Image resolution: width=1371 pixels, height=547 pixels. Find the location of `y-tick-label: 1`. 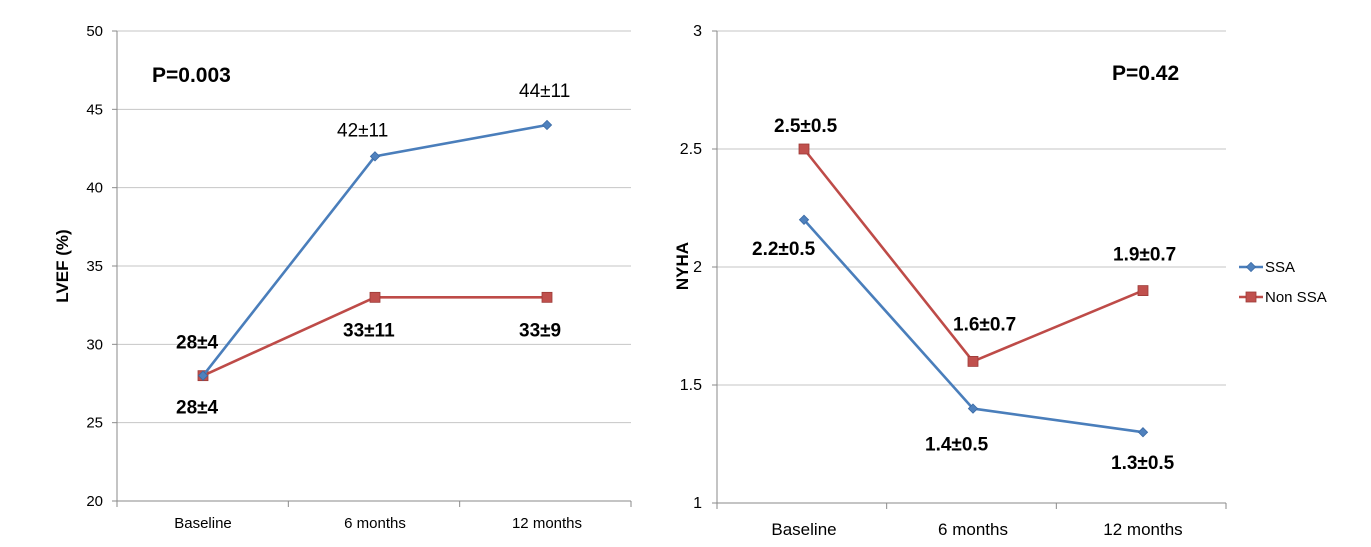

y-tick-label: 1 is located at coordinates (697, 503).